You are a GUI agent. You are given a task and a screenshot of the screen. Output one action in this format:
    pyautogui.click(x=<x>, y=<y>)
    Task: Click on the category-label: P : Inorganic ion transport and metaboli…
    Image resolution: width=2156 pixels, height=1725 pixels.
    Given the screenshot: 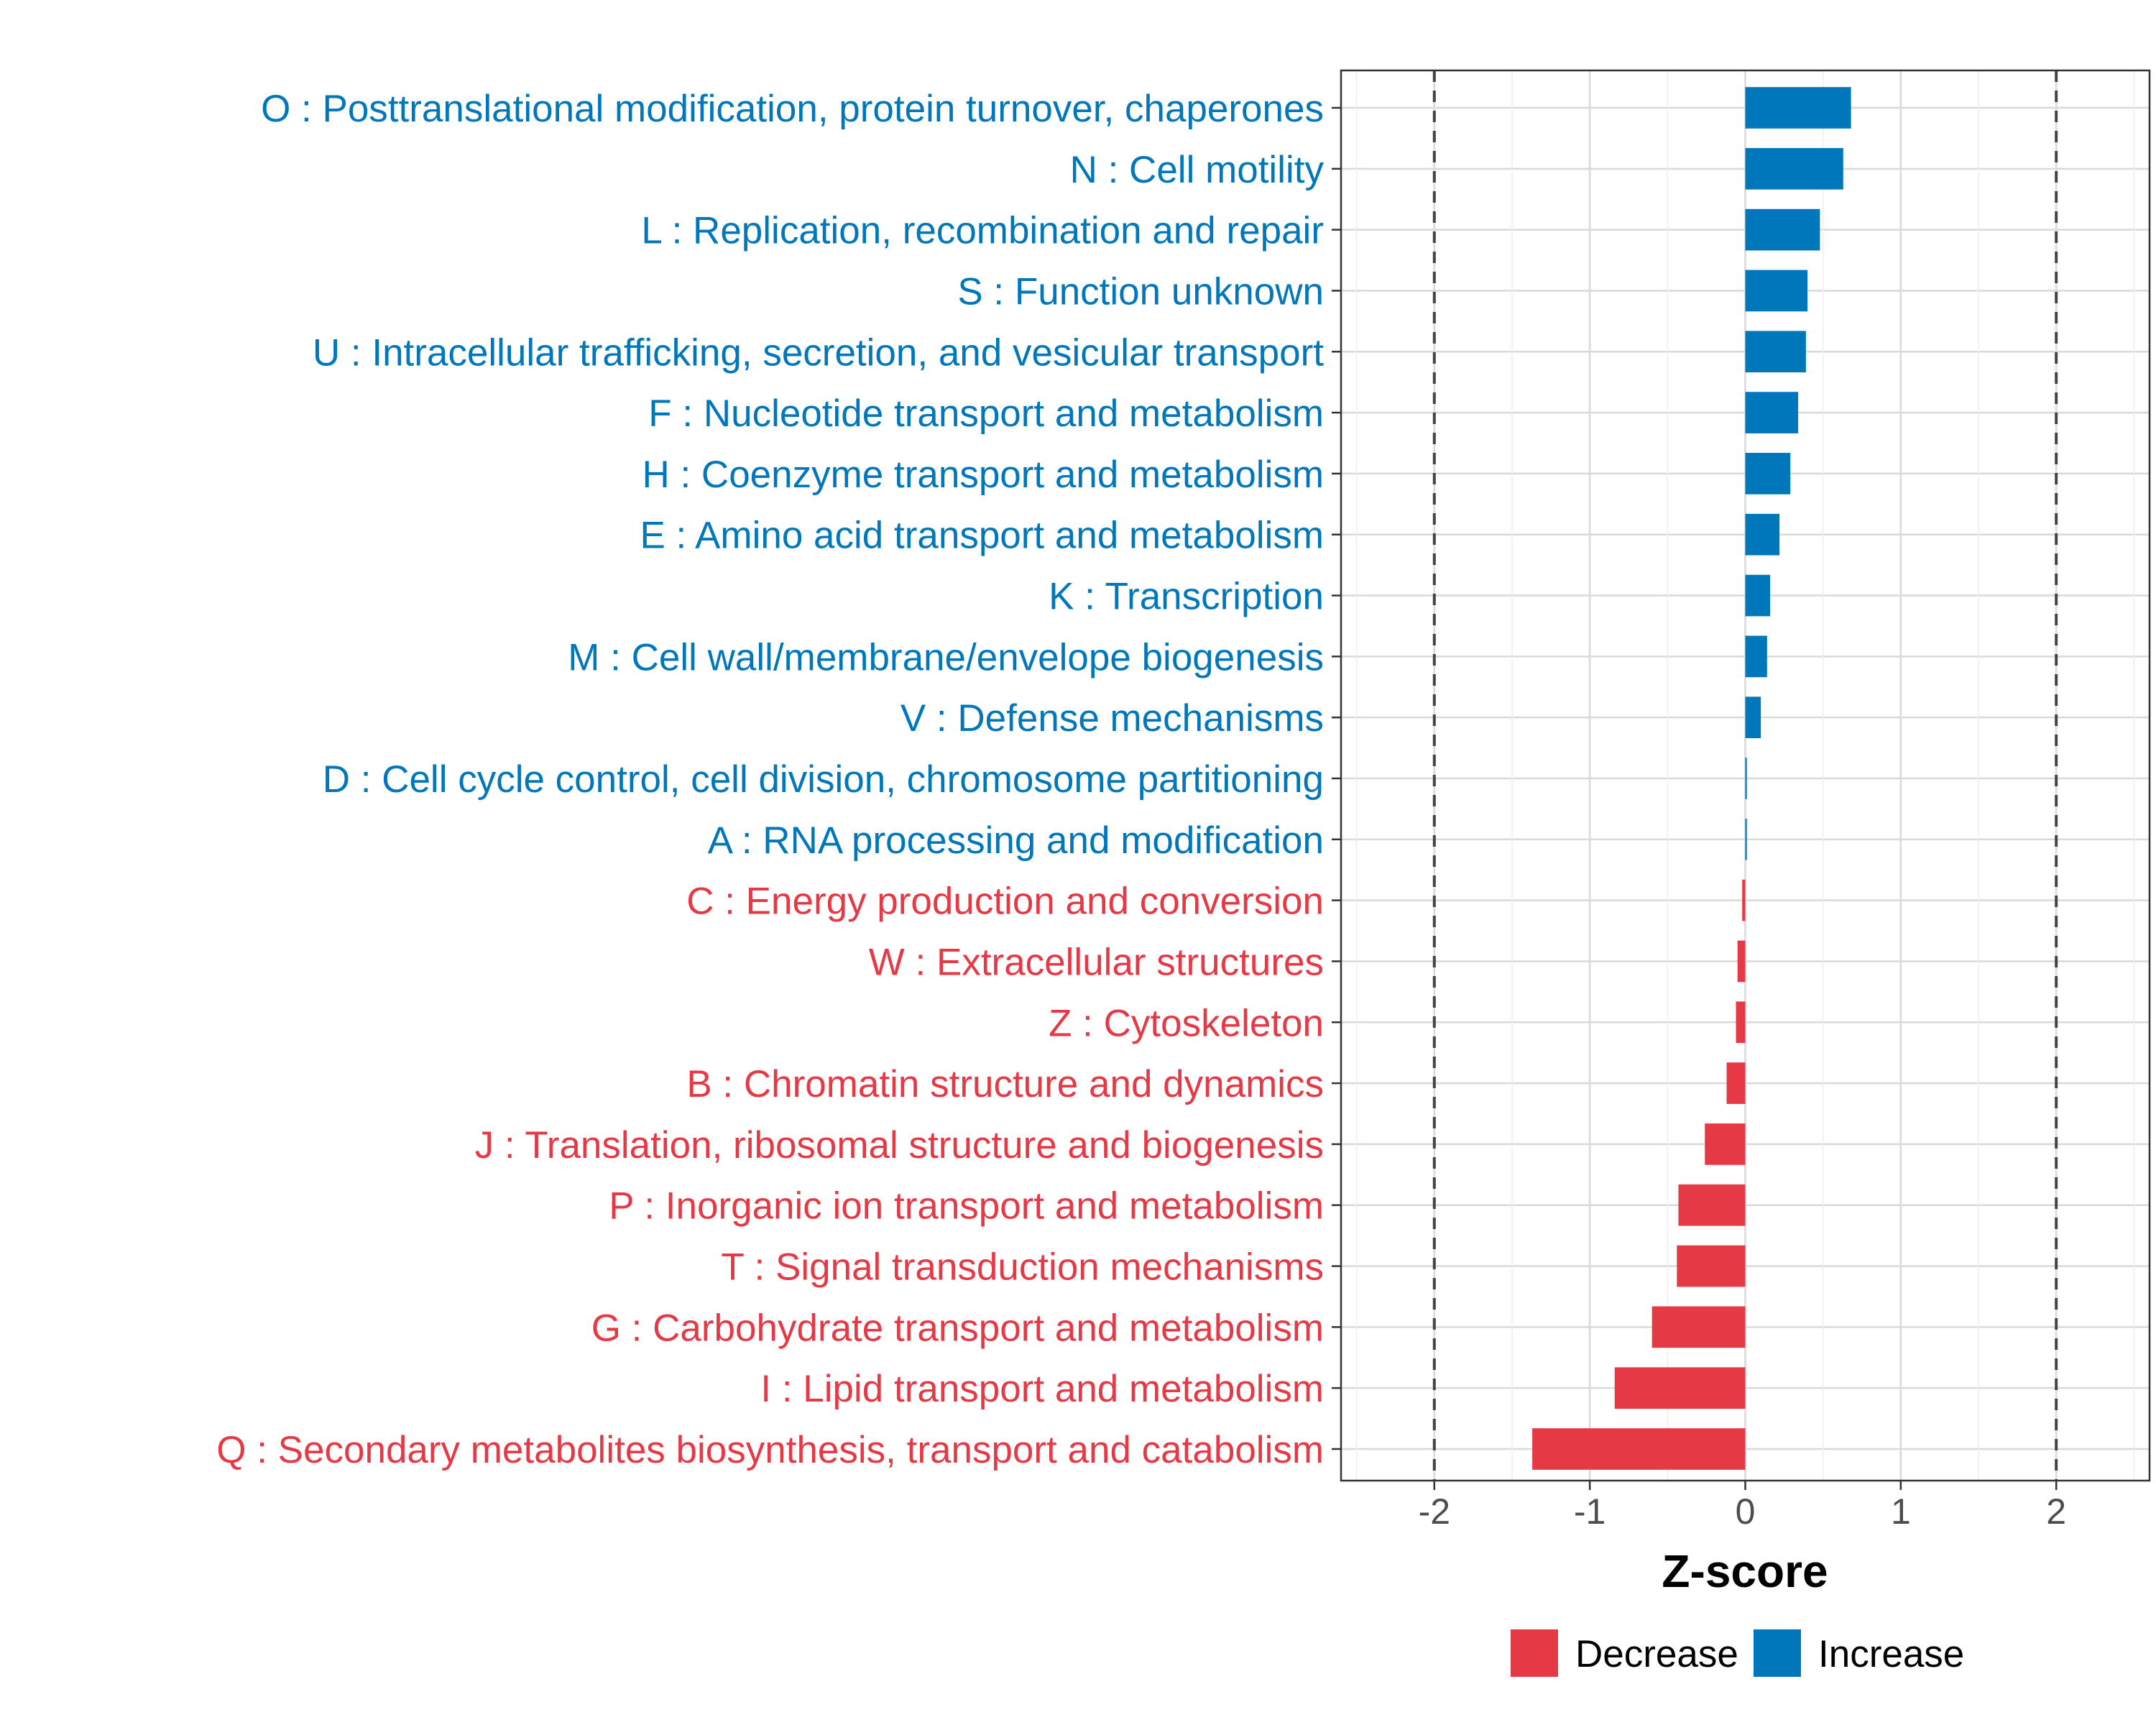 What is the action you would take?
    pyautogui.click(x=967, y=1206)
    